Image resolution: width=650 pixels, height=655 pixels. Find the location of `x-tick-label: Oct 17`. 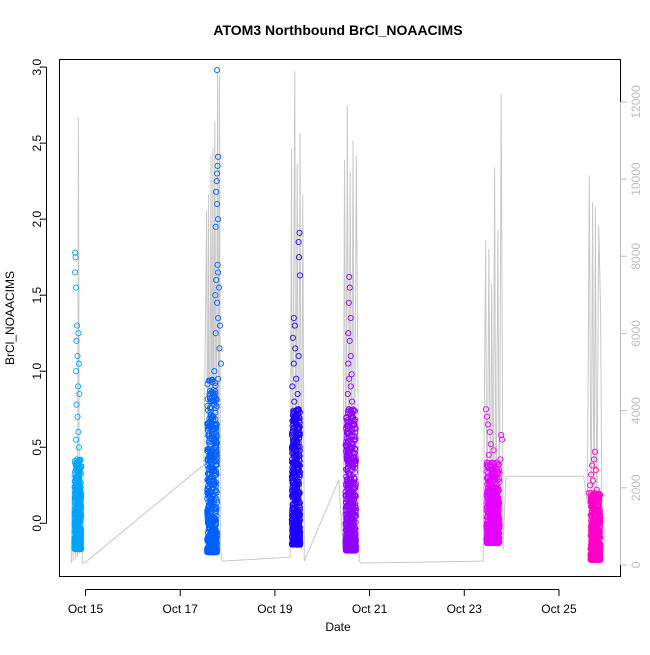

x-tick-label: Oct 17 is located at coordinates (181, 609).